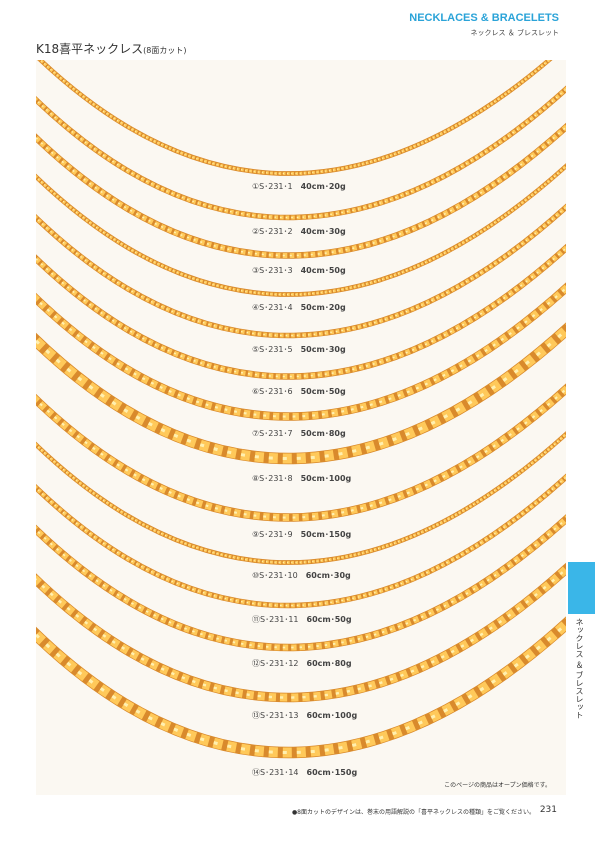 This screenshot has height=841, width=595. What do you see at coordinates (326, 534) in the screenshot?
I see `item-spec: 50cm･150g` at bounding box center [326, 534].